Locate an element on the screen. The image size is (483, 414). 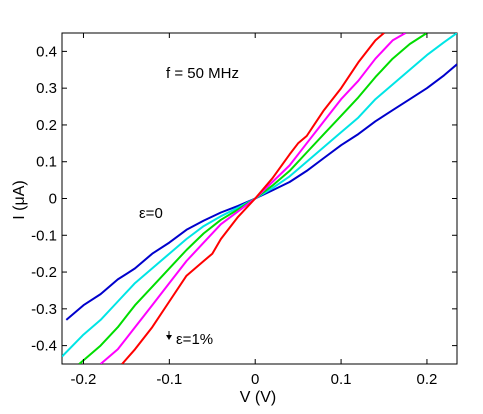
annotation-eps-high: ε=1% is located at coordinates (194, 339).